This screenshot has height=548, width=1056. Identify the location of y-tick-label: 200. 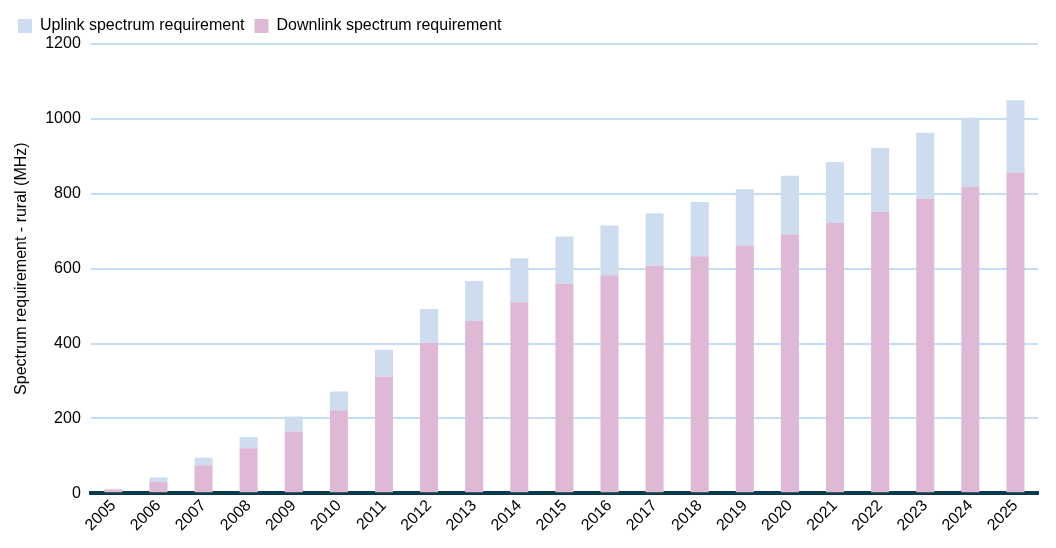
(67, 417).